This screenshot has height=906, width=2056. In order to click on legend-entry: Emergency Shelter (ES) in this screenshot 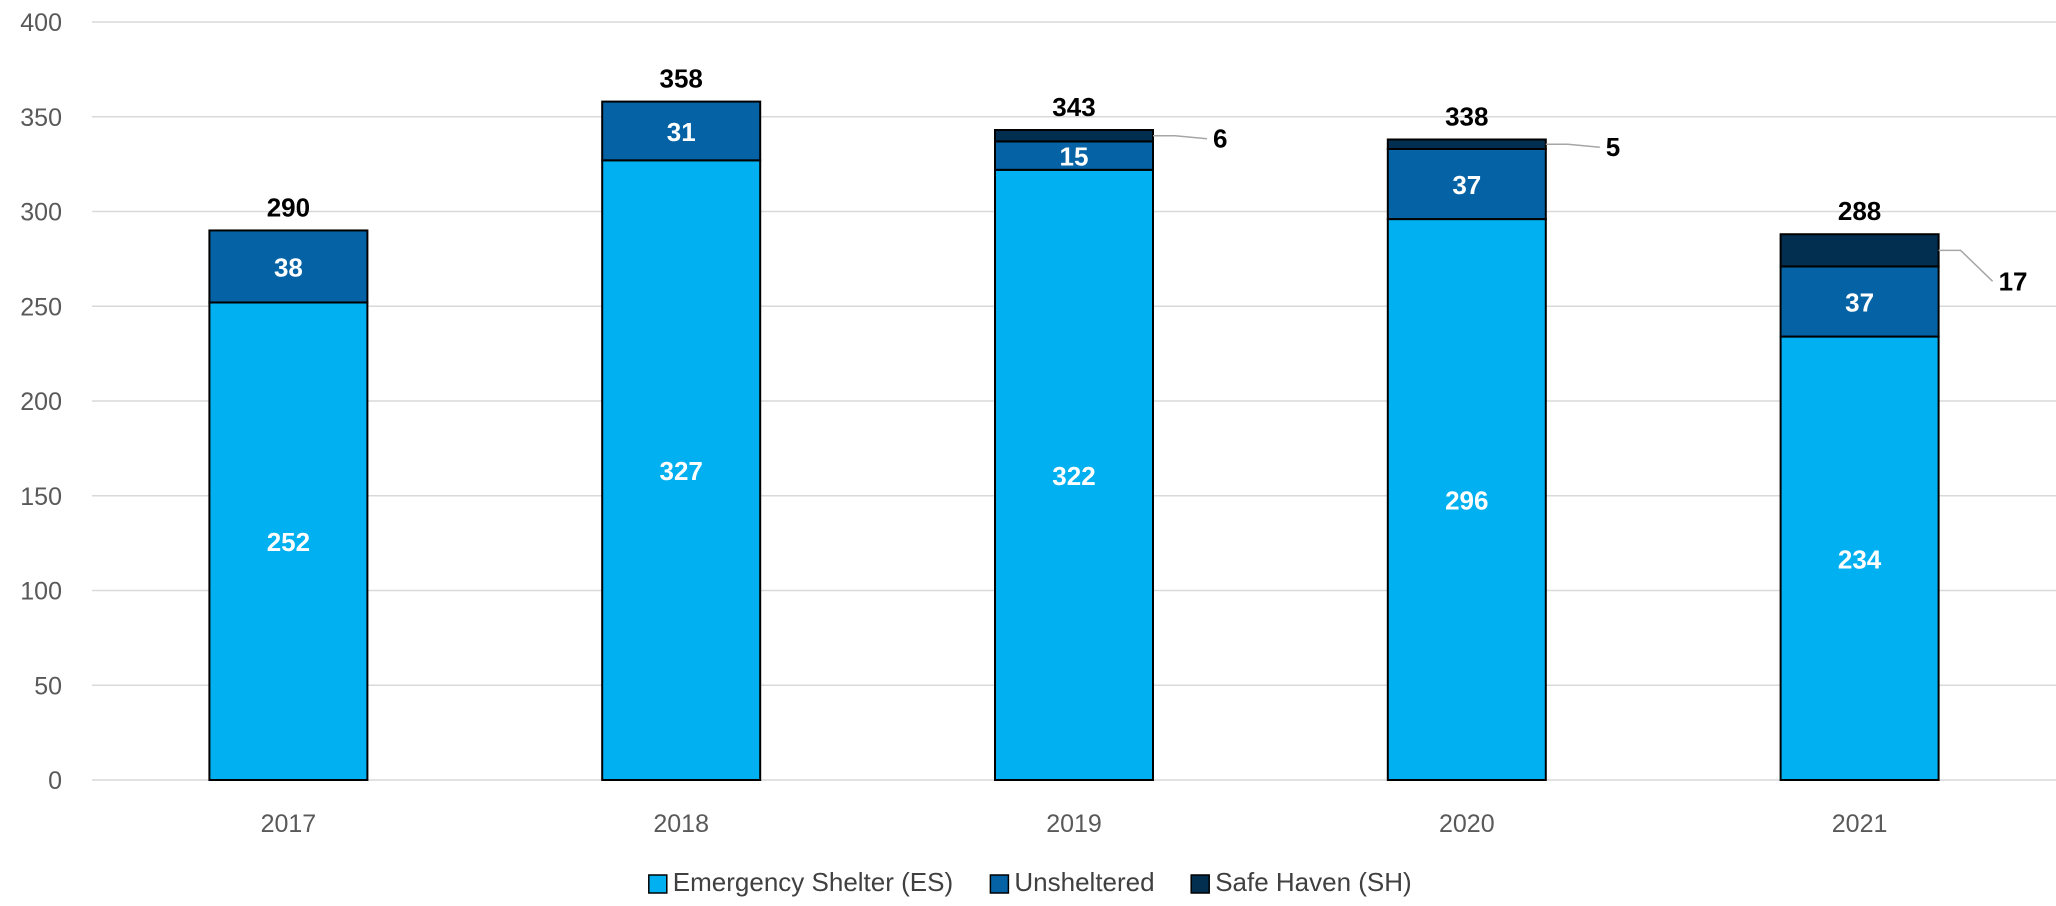, I will do `click(800, 882)`.